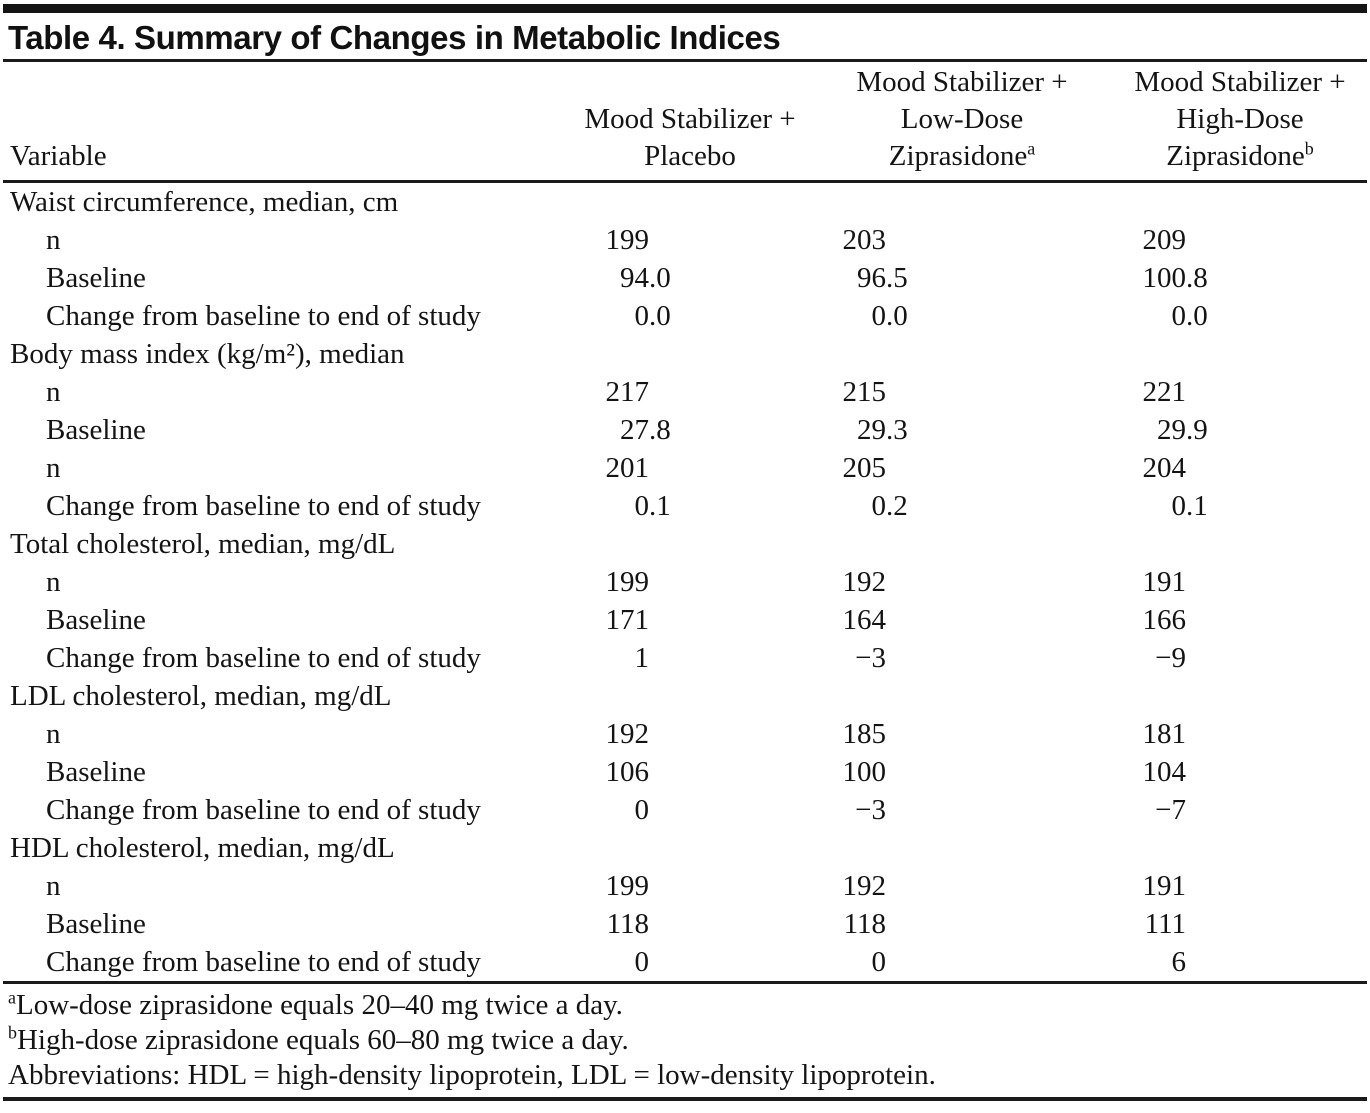 The height and width of the screenshot is (1113, 1370). What do you see at coordinates (1309, 148) in the screenshot?
I see `footnote-marker-b: b` at bounding box center [1309, 148].